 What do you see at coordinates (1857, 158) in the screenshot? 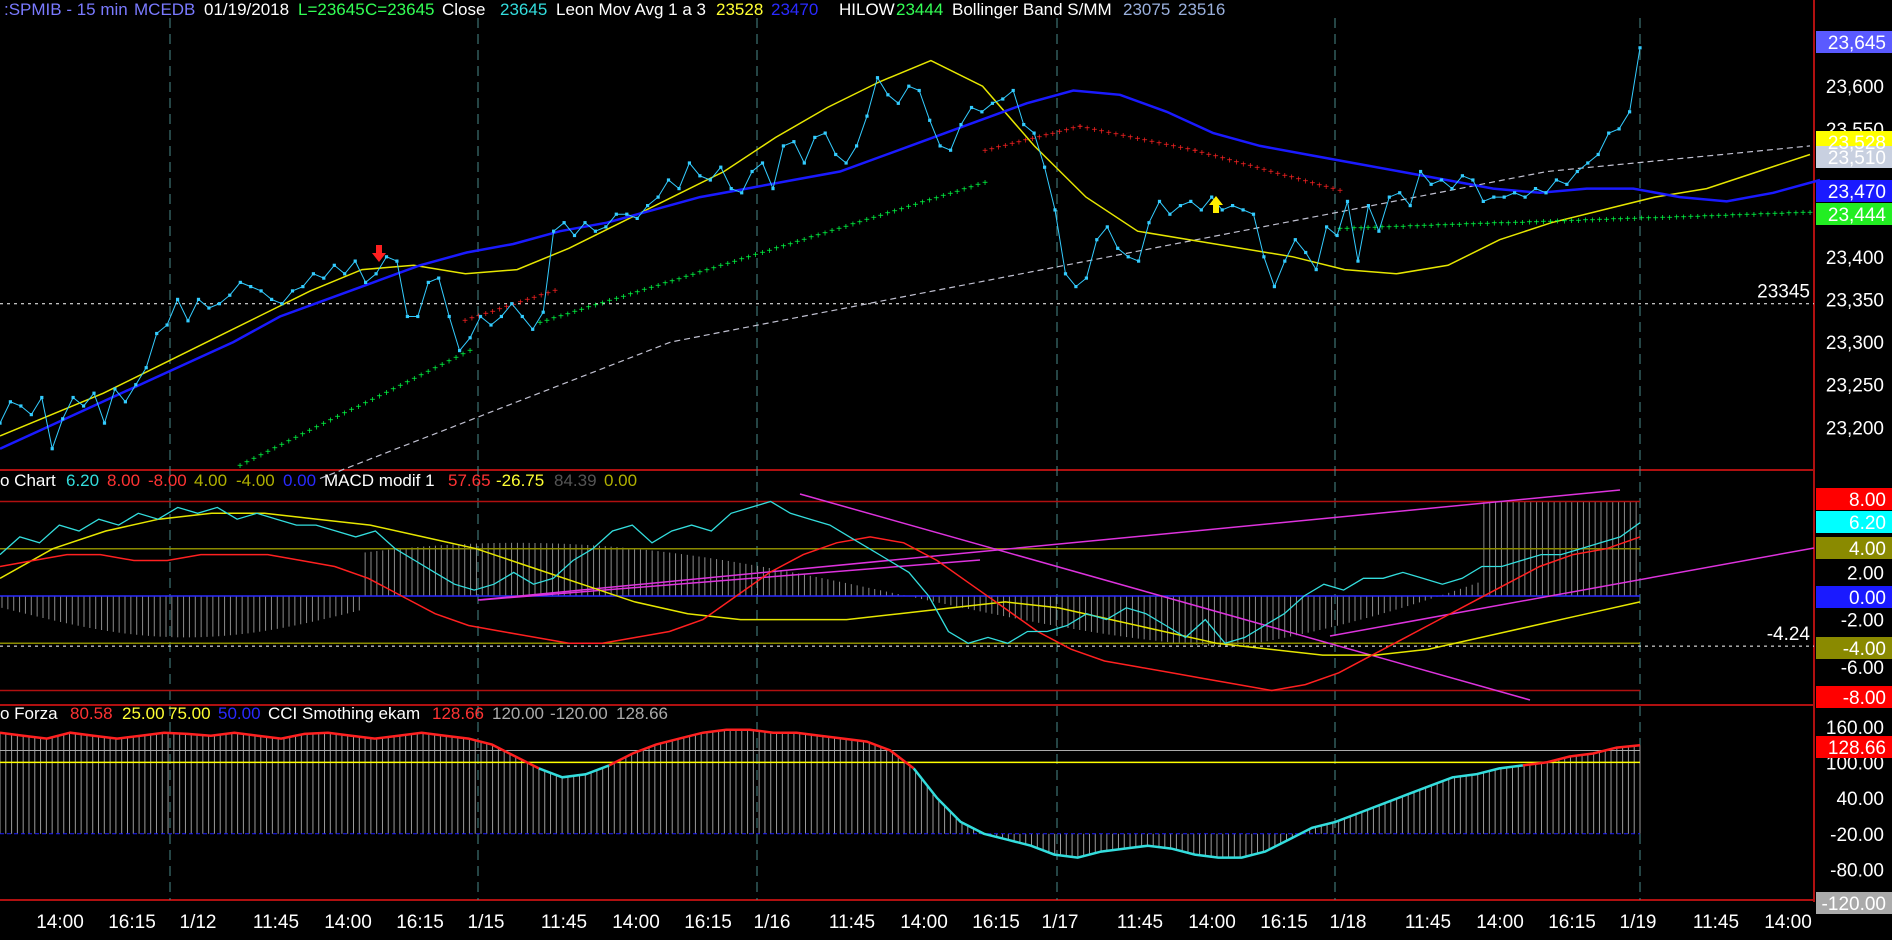
I see `price-badge-label: 23,510` at bounding box center [1857, 158].